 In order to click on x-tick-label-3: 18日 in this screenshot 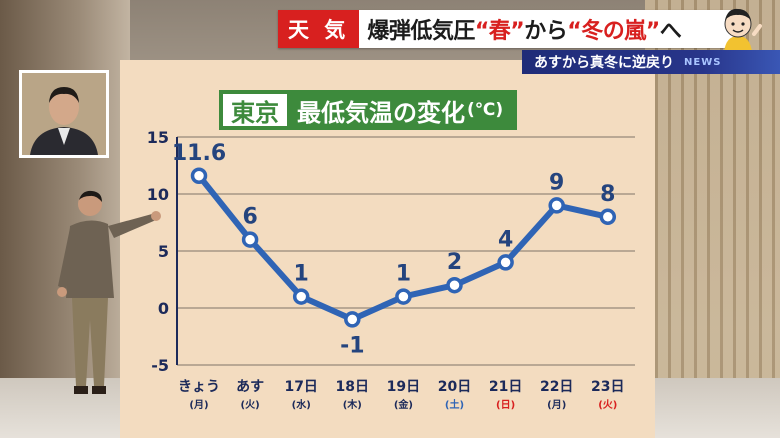, I will do `click(352, 387)`.